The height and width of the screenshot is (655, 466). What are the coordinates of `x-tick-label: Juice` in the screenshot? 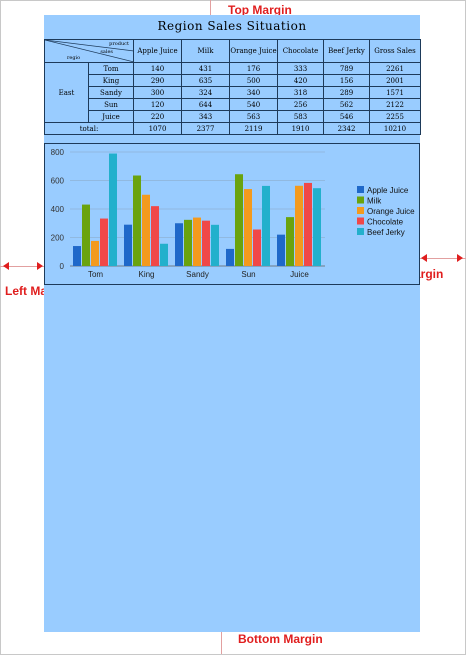 It's located at (299, 274).